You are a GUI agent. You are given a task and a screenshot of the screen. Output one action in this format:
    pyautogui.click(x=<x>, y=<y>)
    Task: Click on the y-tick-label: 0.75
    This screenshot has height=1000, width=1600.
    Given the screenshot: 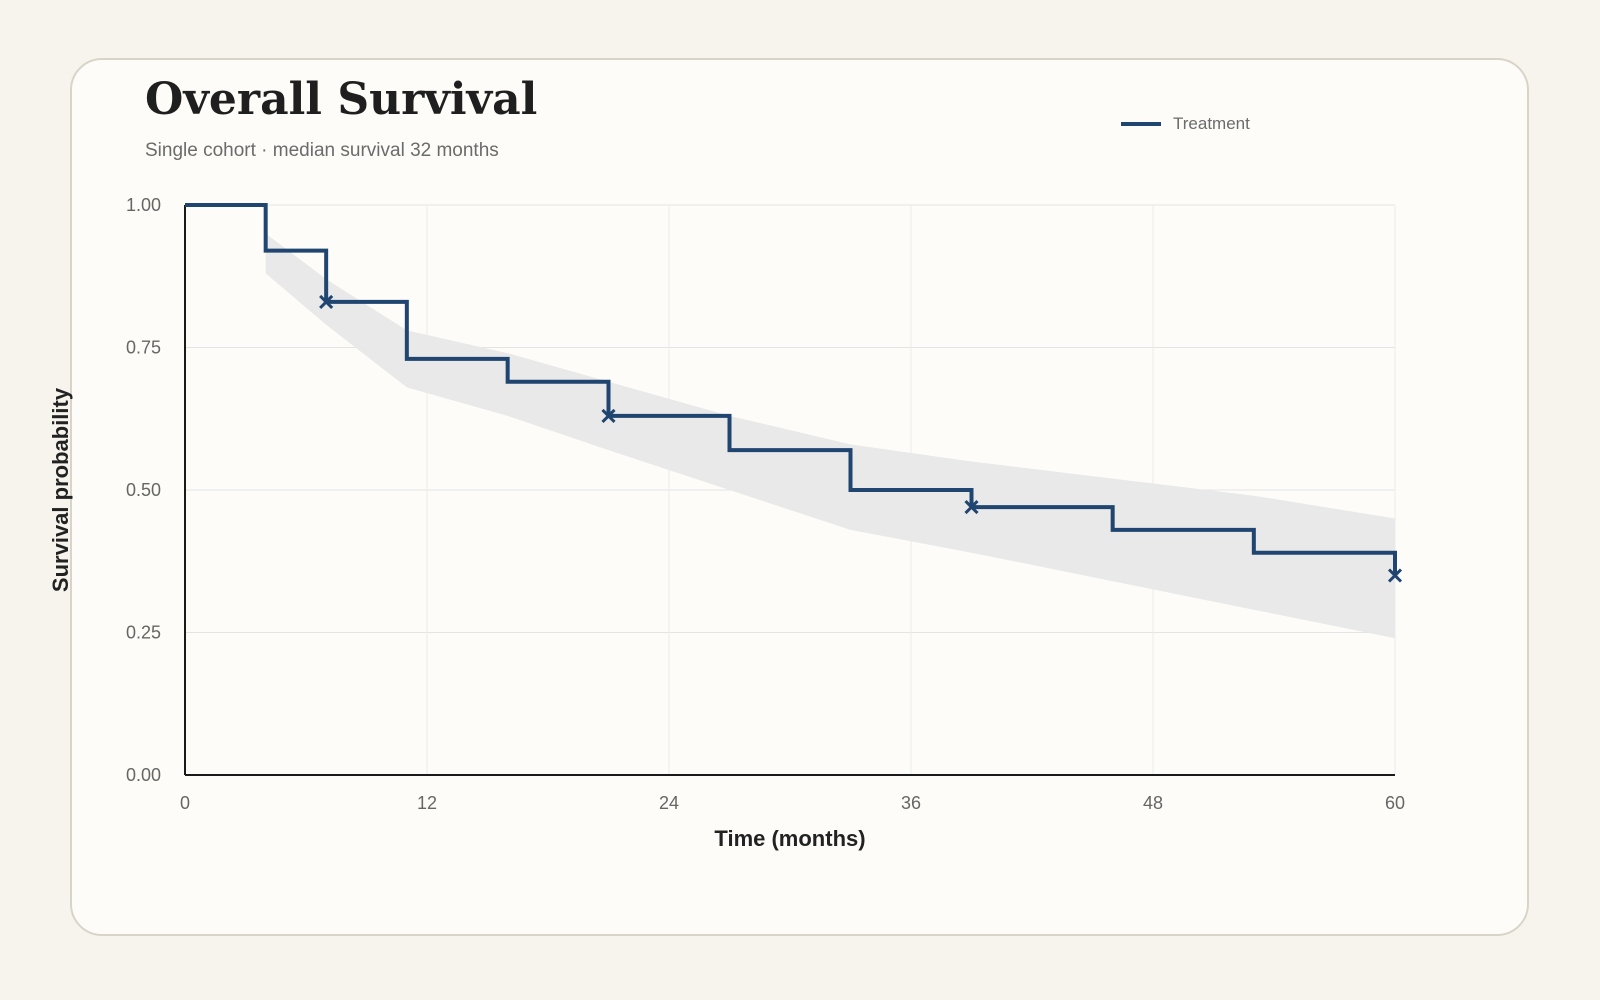 What is the action you would take?
    pyautogui.click(x=143, y=348)
    